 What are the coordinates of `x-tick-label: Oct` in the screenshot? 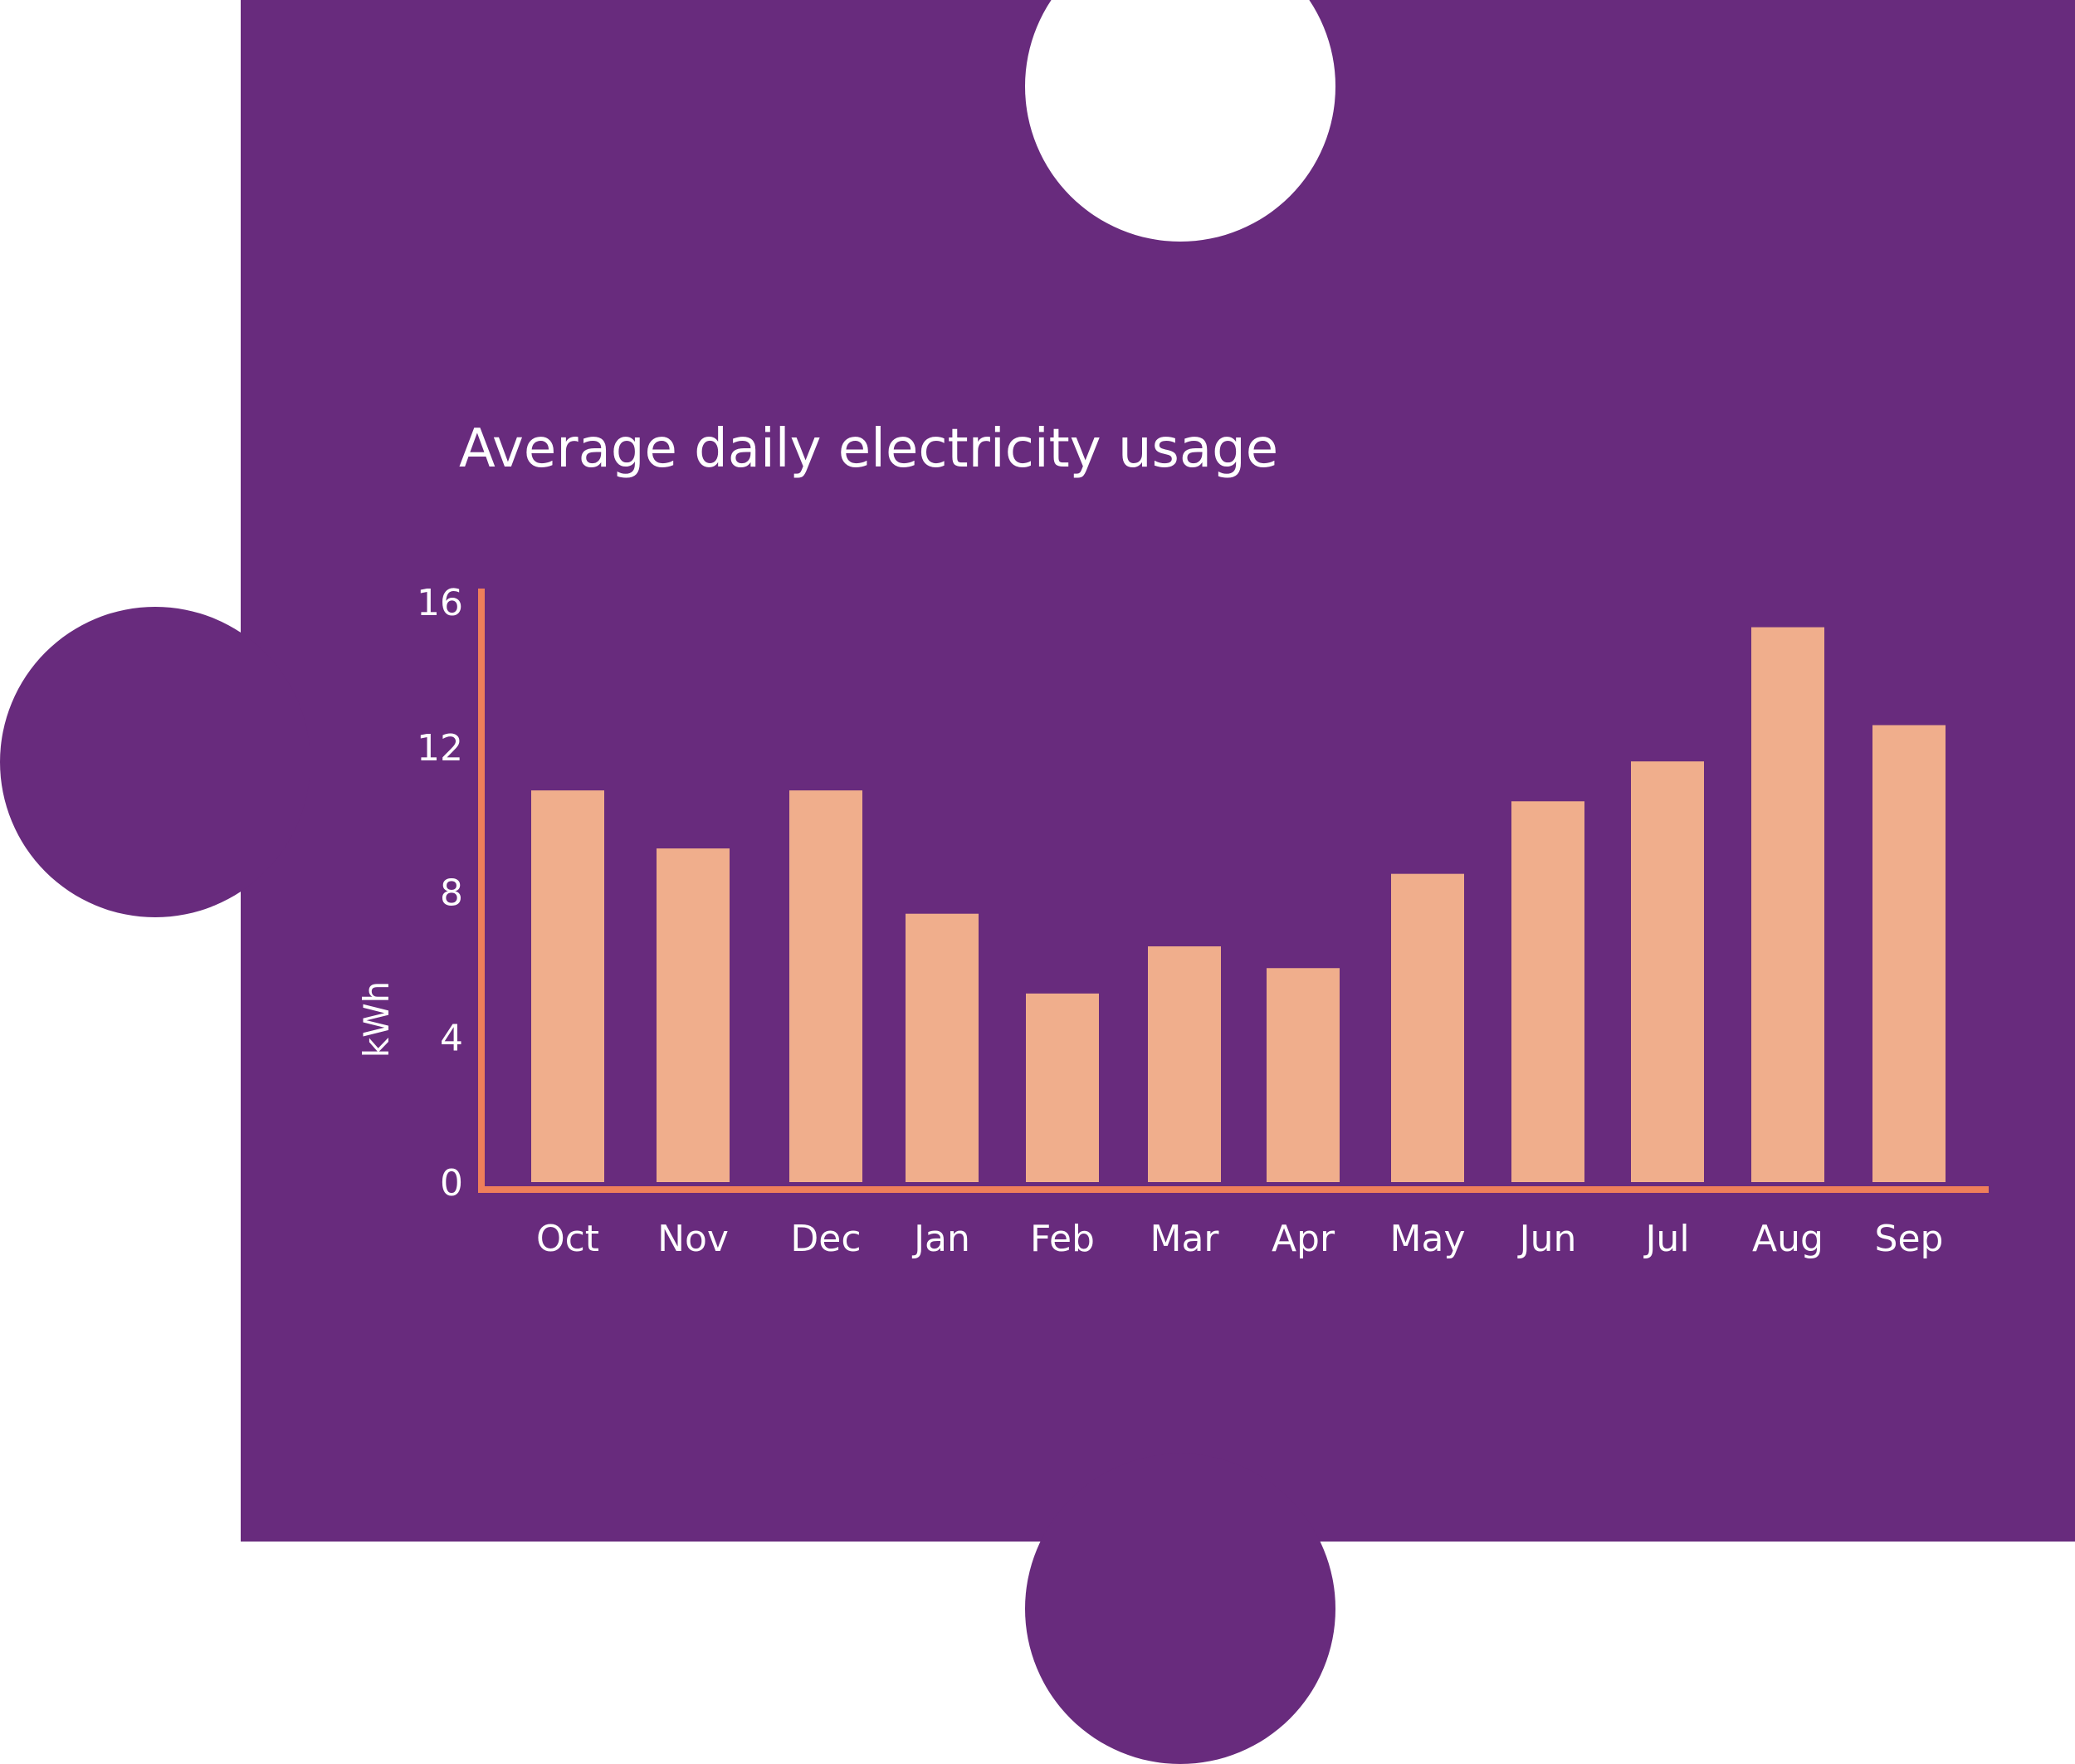 It's located at (568, 1239).